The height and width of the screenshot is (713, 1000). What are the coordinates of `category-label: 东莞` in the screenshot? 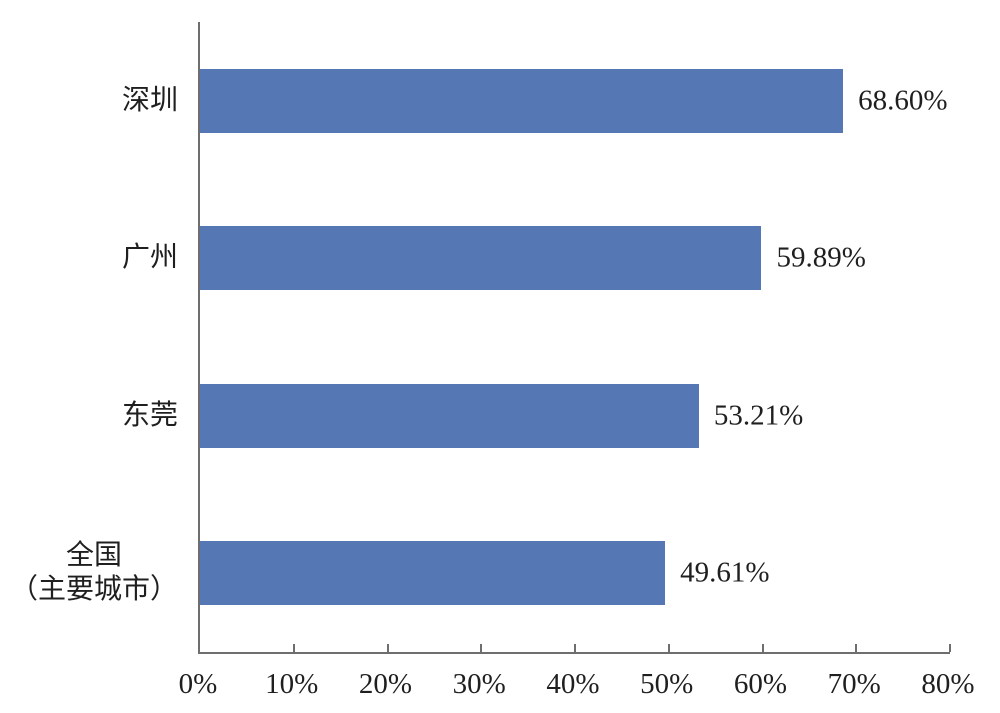 It's located at (150, 416).